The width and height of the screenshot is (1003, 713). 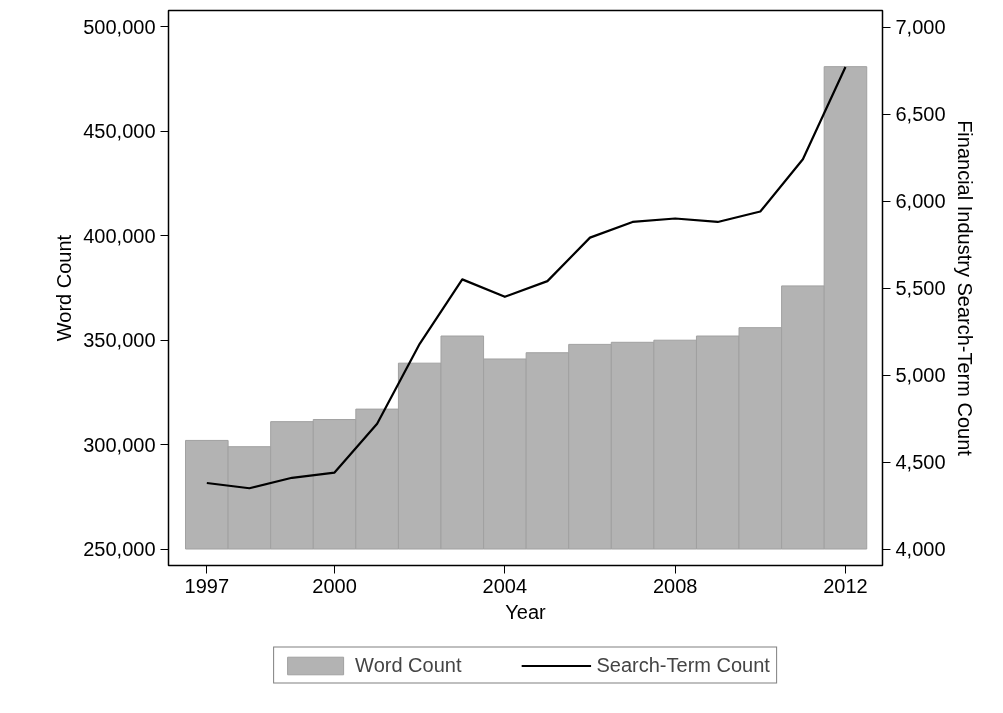 What do you see at coordinates (964, 288) in the screenshot?
I see `y2-axis-title: Financial Industry Search-Term Count` at bounding box center [964, 288].